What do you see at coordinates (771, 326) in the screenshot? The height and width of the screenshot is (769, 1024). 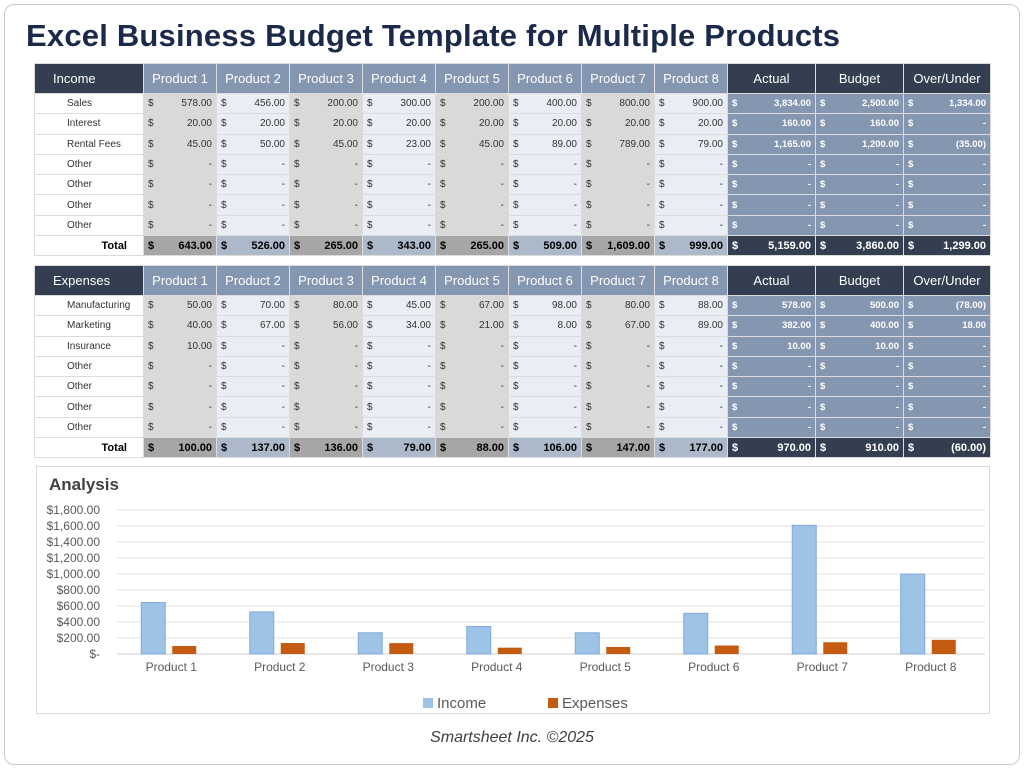 I see `amount-cell: $382.00` at bounding box center [771, 326].